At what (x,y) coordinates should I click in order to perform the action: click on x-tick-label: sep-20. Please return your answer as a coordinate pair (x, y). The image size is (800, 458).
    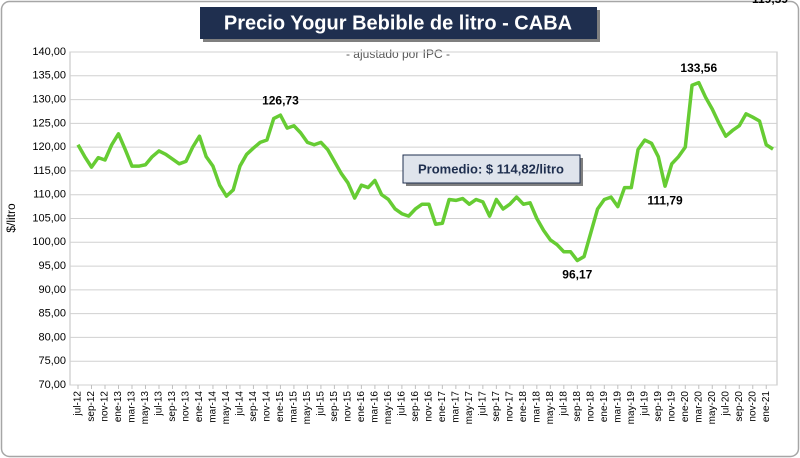
    Looking at the image, I should click on (739, 406).